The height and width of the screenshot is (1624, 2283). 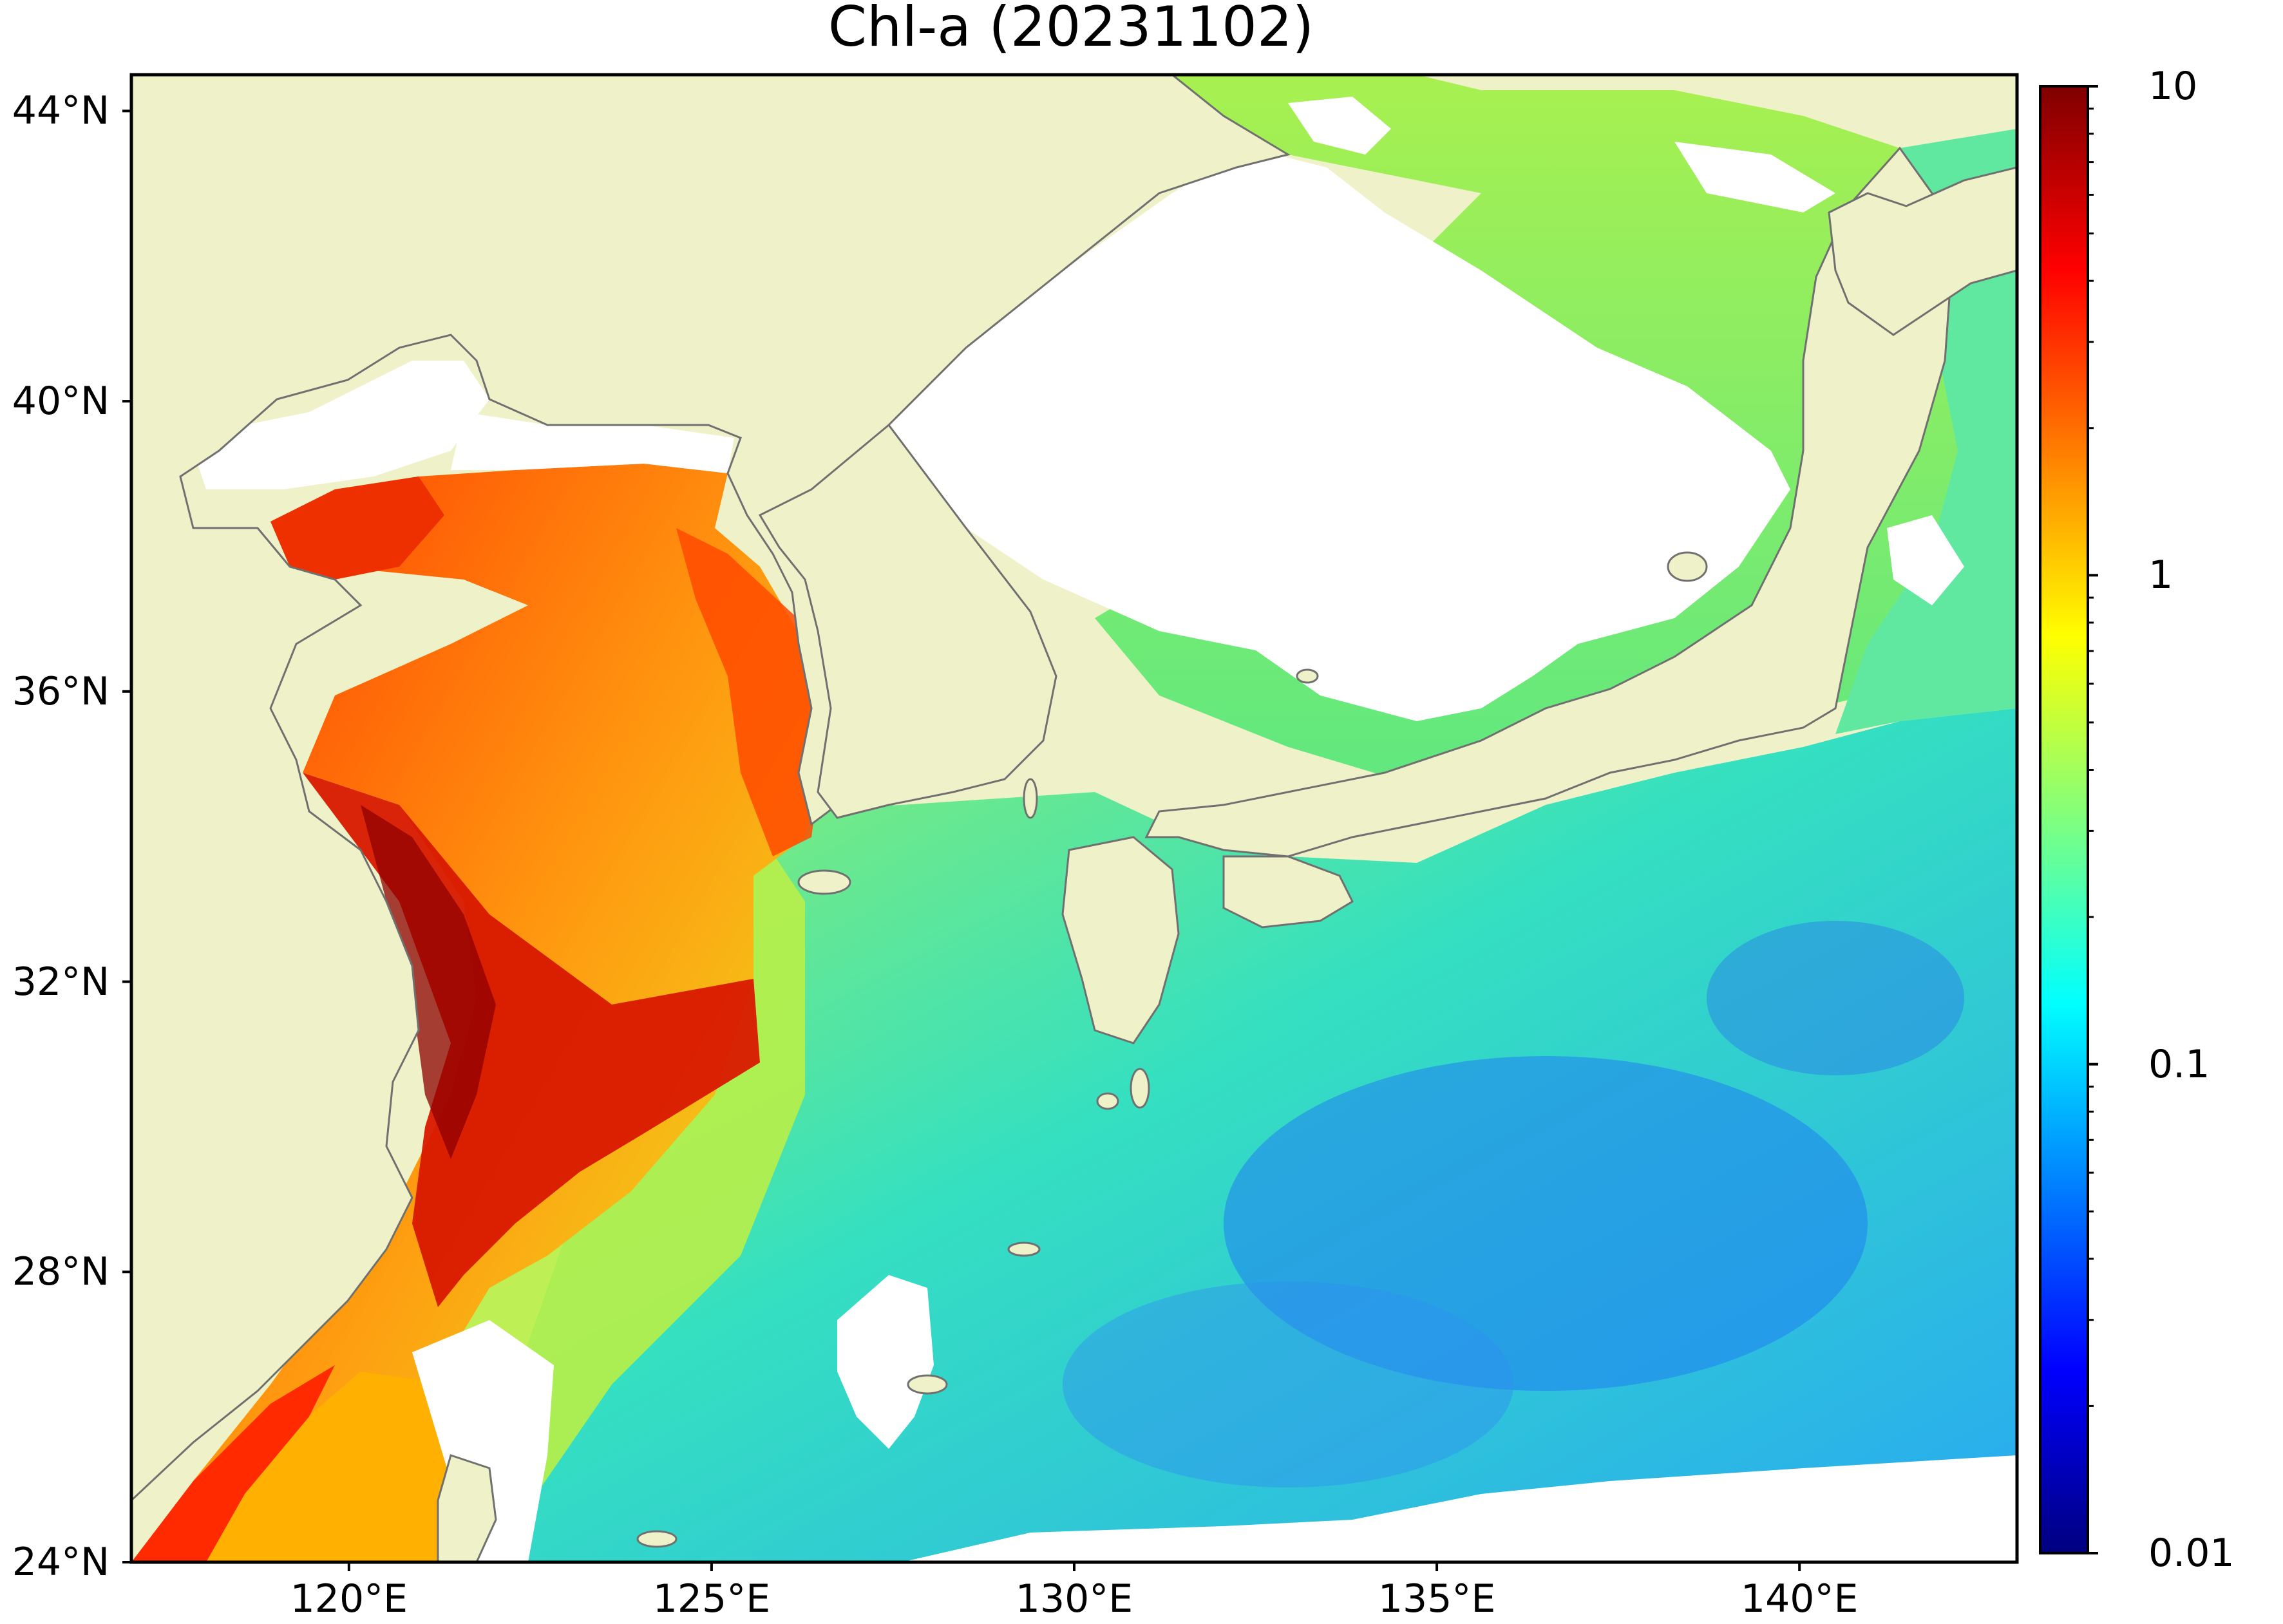 What do you see at coordinates (1071, 30) in the screenshot?
I see `figure-title: Chl-a (20231102)` at bounding box center [1071, 30].